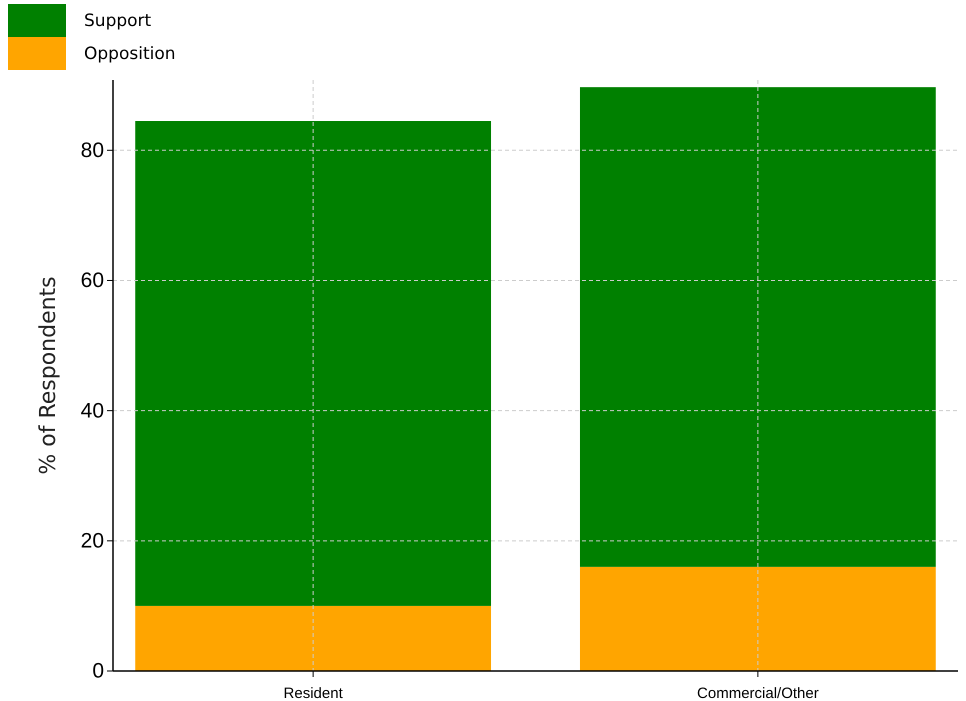 The width and height of the screenshot is (966, 701). I want to click on y-tick-label: 80, so click(92, 150).